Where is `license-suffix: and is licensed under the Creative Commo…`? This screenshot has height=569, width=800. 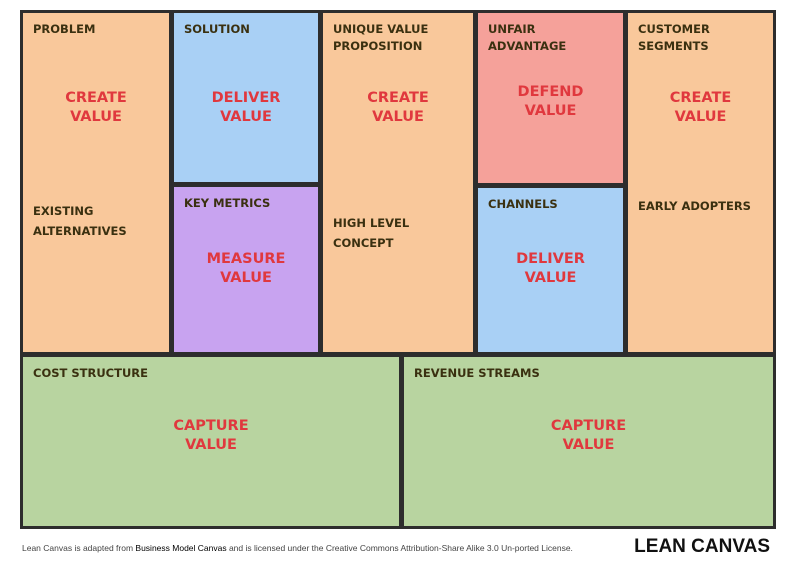
license-suffix: and is licensed under the Creative Commo… is located at coordinates (399, 548).